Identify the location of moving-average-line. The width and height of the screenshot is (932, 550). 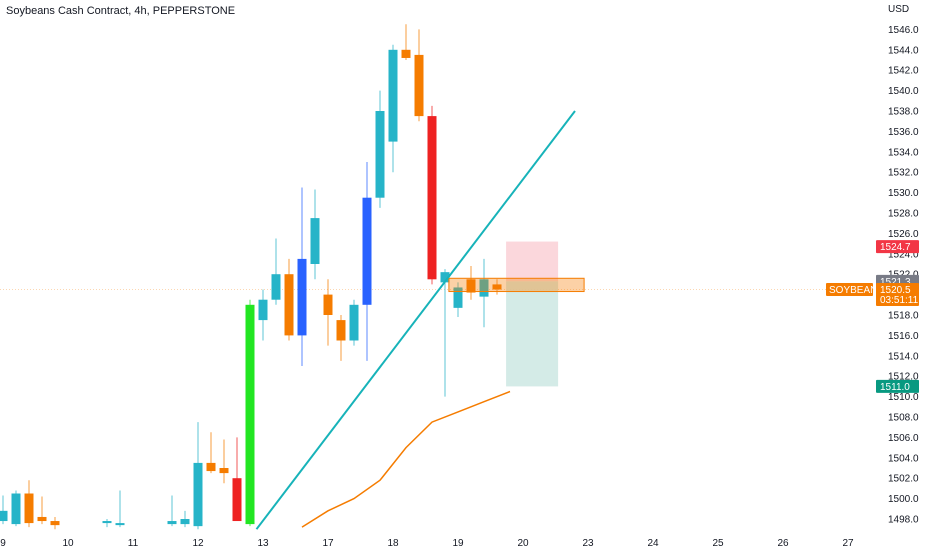
(406, 459).